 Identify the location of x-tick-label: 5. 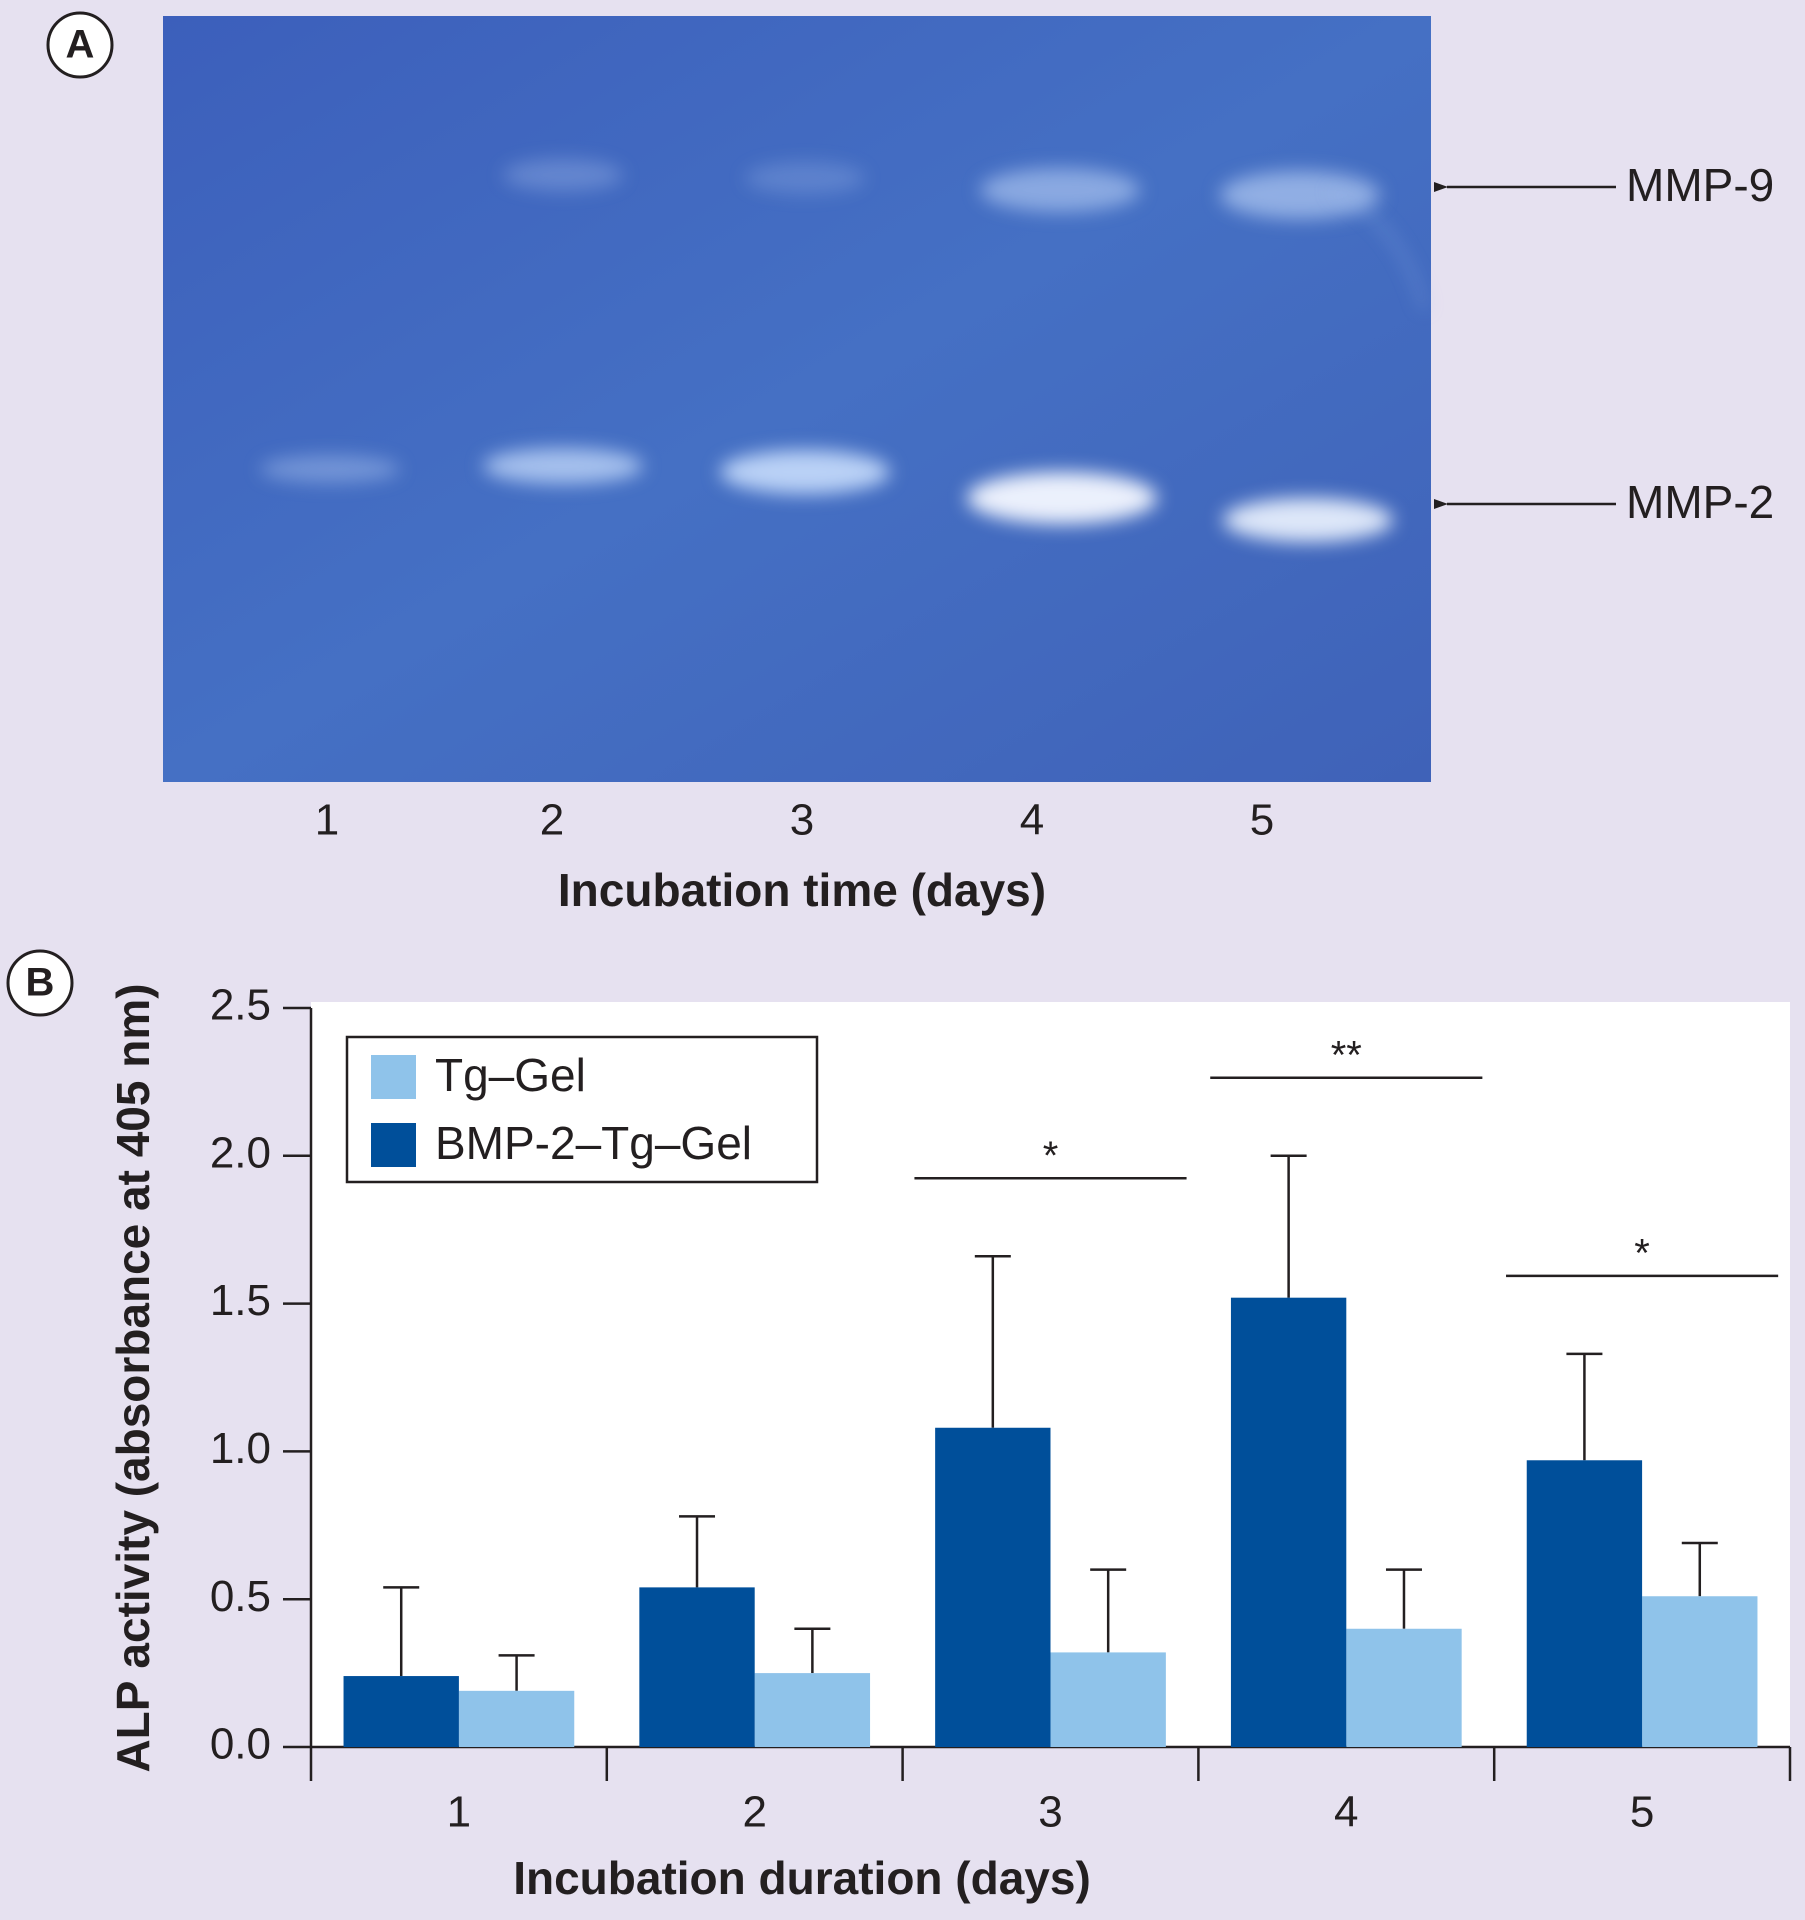
(1642, 1812).